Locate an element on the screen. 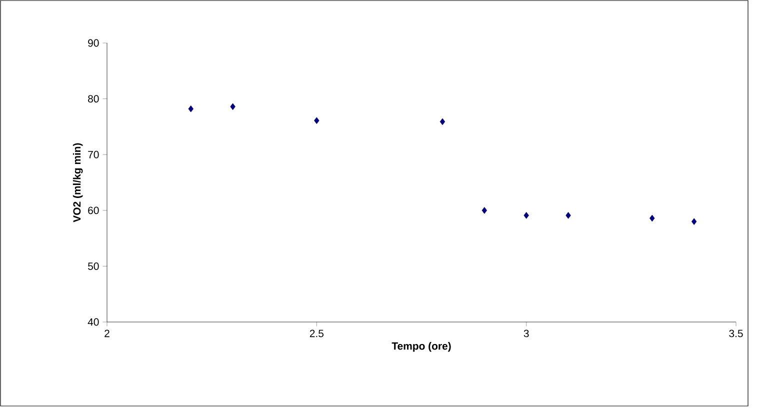 This screenshot has width=757, height=409. y-tick-label: 90 is located at coordinates (93, 43).